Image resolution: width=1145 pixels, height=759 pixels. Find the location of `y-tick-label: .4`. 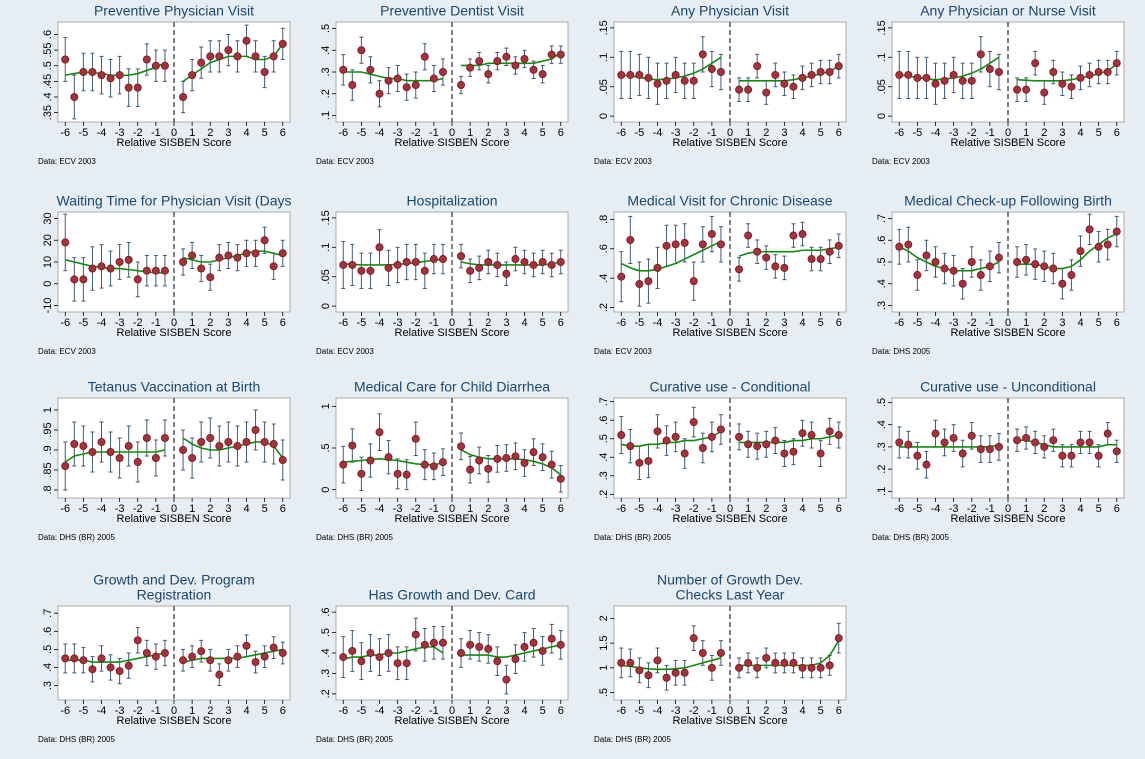

y-tick-label: .4 is located at coordinates (604, 278).